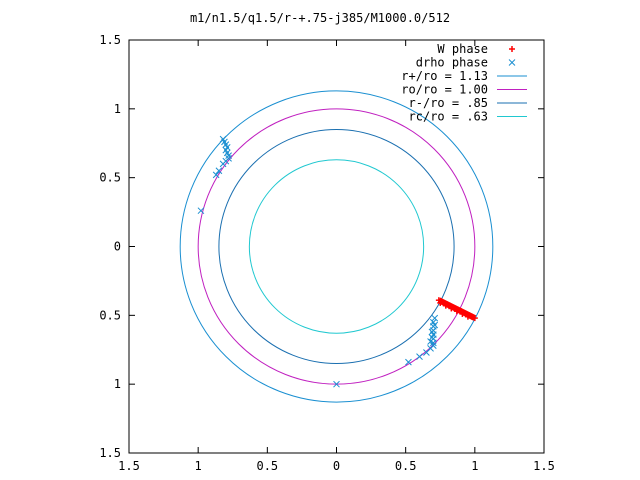  I want to click on chart-title: m1/n1.5/q1.5/r-+.75-j385/M1000.0/512, so click(320, 18).